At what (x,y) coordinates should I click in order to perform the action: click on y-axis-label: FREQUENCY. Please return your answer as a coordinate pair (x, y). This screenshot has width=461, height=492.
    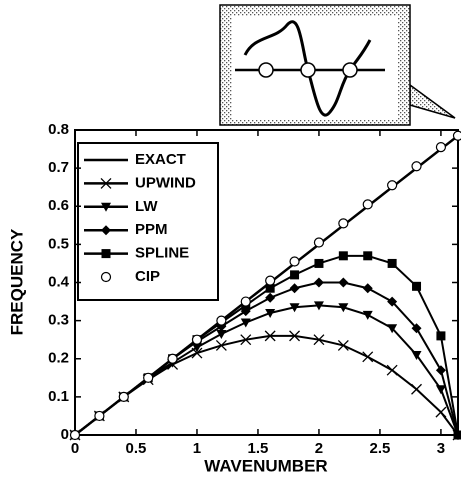
    Looking at the image, I should click on (16, 281).